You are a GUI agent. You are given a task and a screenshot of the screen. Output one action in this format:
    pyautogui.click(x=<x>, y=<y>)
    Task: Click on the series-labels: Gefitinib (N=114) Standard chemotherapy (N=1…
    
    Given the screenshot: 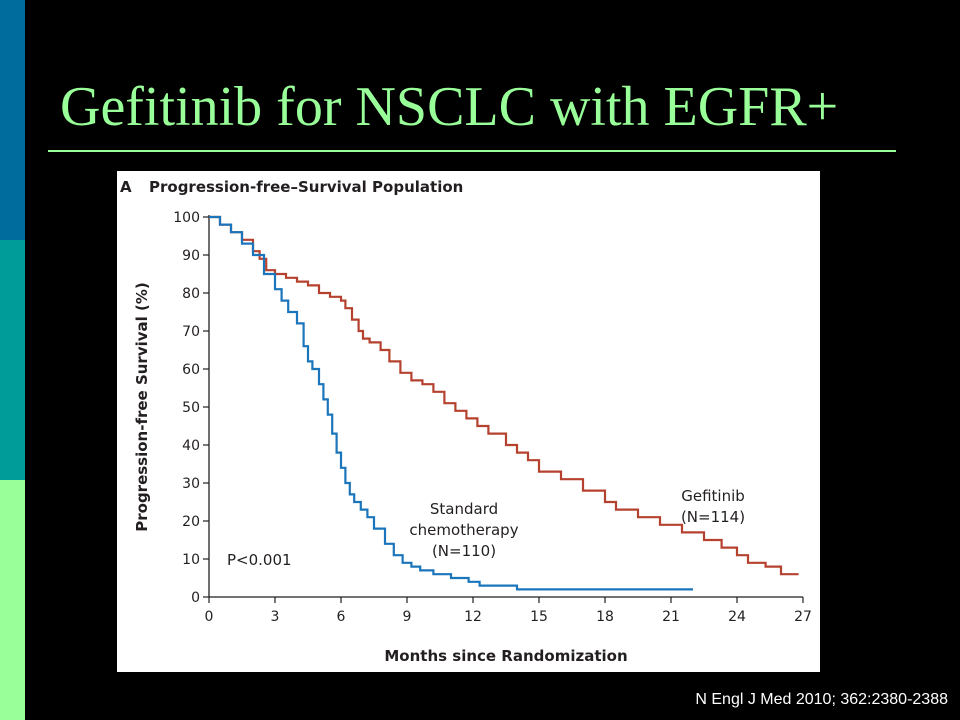 What is the action you would take?
    pyautogui.click(x=577, y=523)
    